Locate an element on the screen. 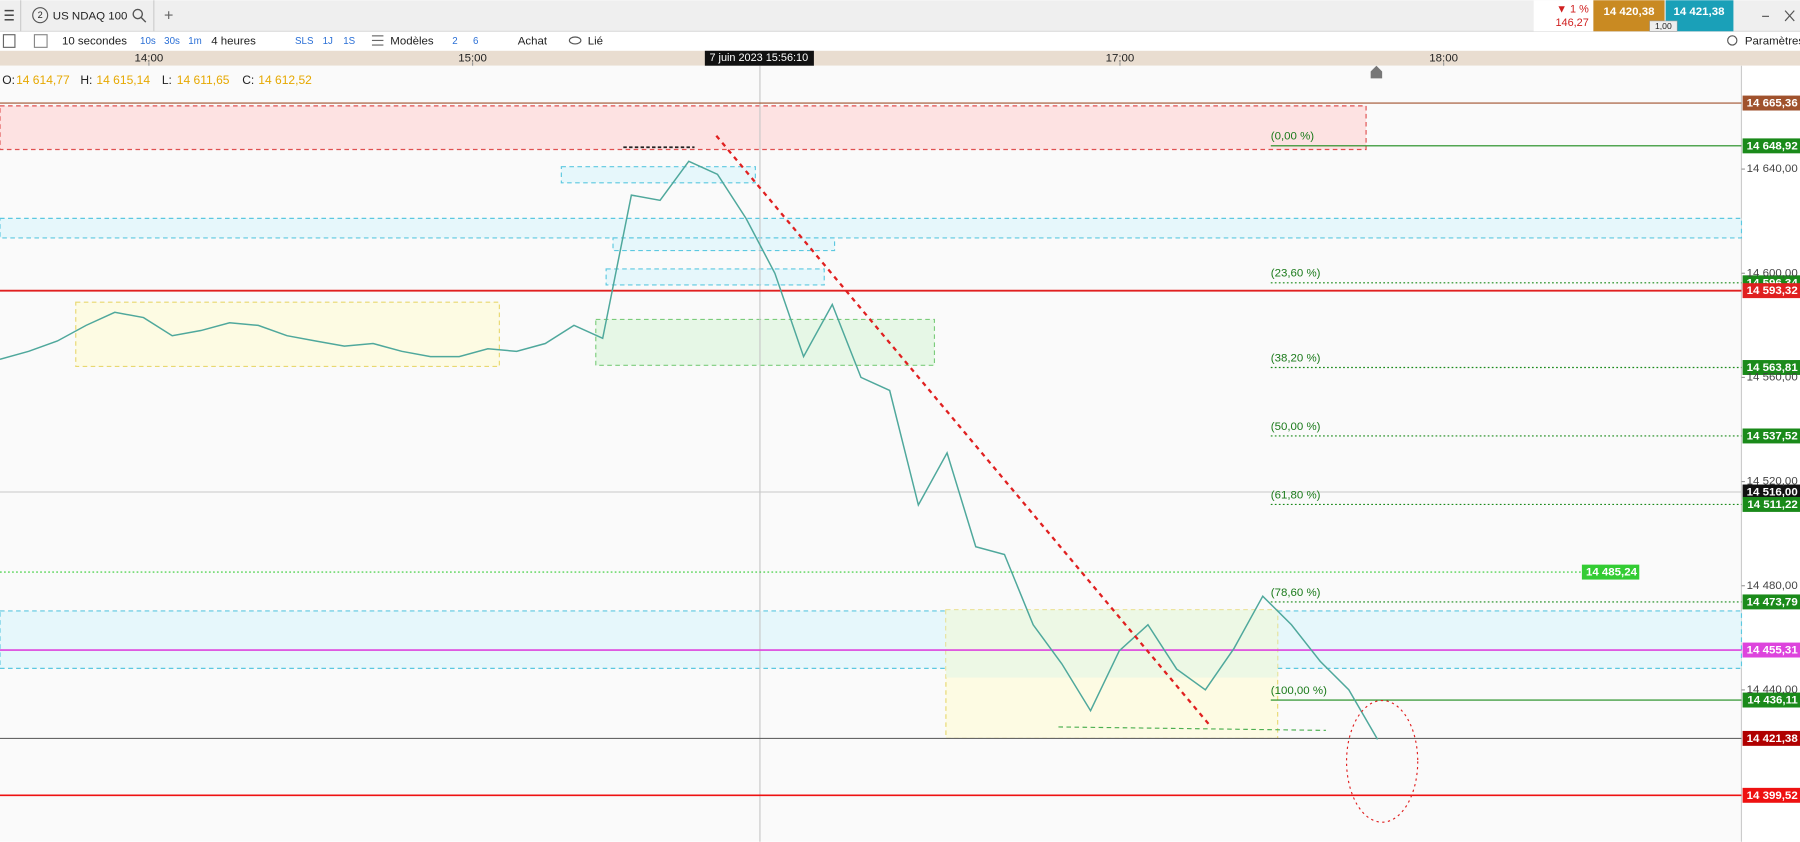 Image resolution: width=1800 pixels, height=842 pixels. ohlc-value: 14 611,65 is located at coordinates (203, 80).